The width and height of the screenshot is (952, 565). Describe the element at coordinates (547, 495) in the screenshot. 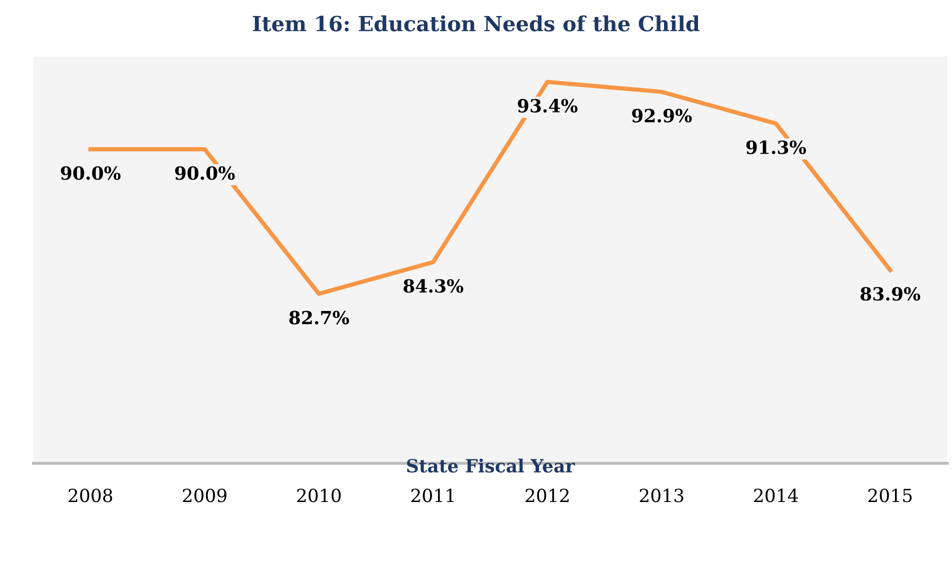

I see `x-tick-label: 2012` at that location.